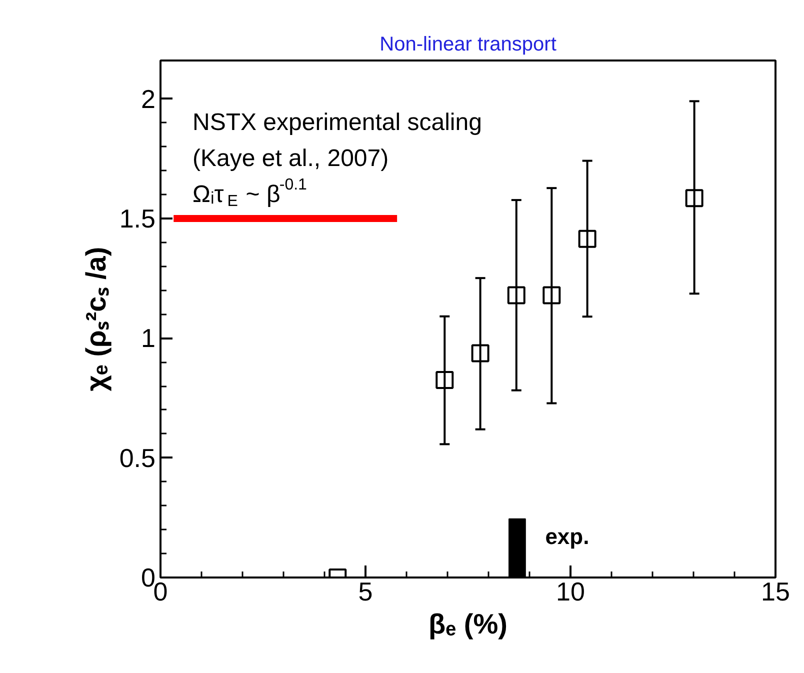  I want to click on x-tick-label: 5, so click(365, 591).